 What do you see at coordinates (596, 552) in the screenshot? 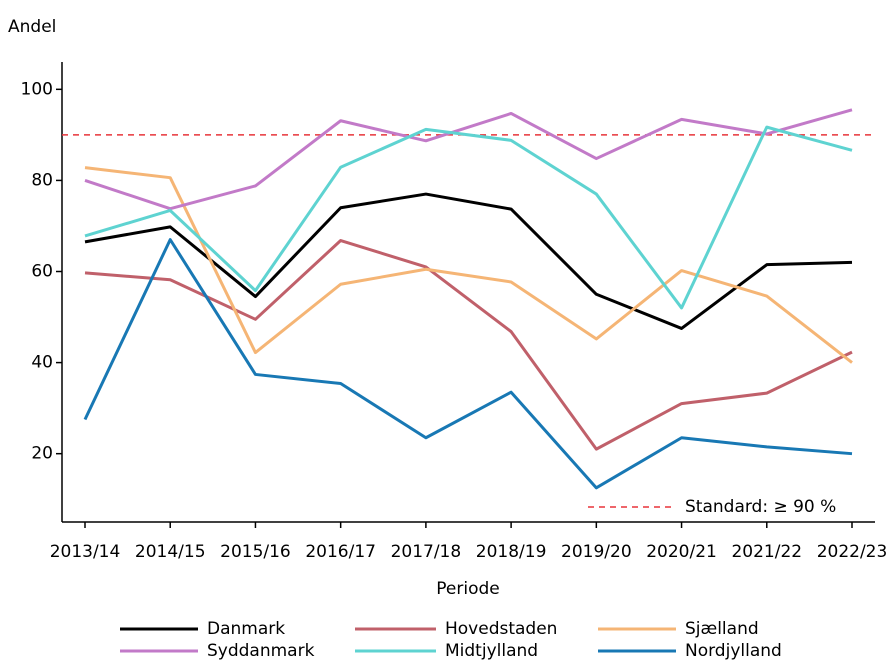
I see `x-tick-label: 2019/20` at bounding box center [596, 552].